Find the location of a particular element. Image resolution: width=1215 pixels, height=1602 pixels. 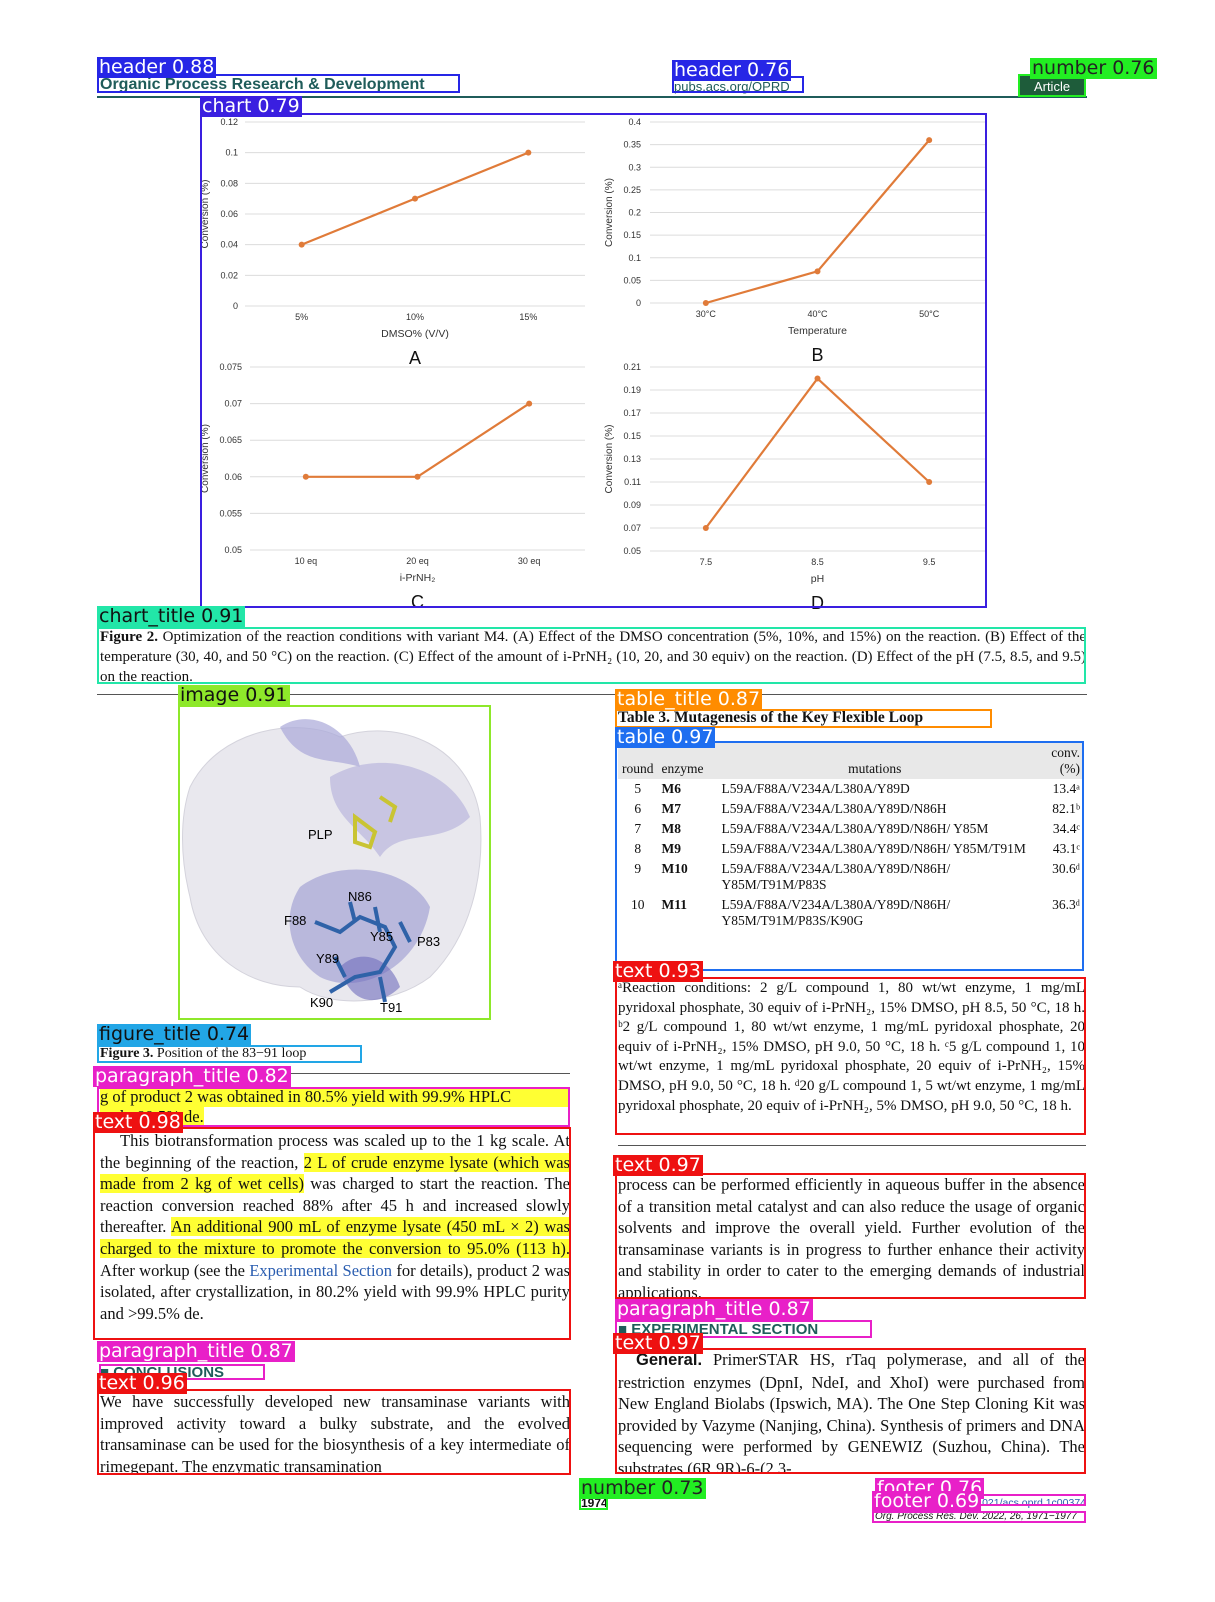

table-cell: M9 is located at coordinates (671, 848).